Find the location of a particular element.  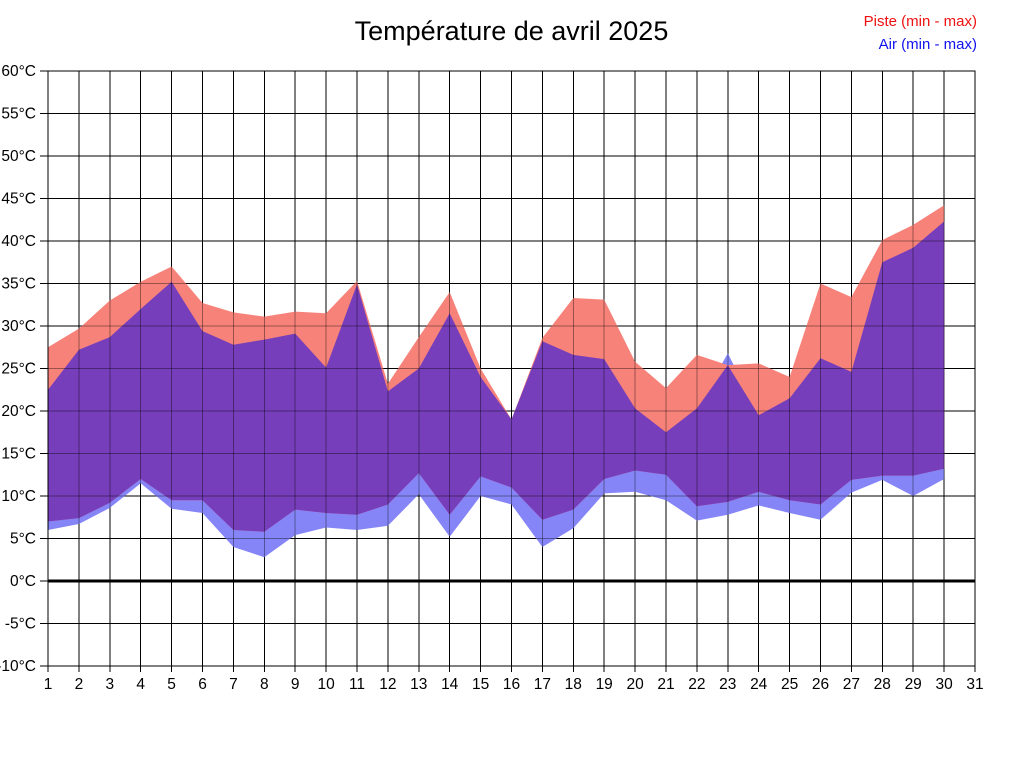

svg-text: 15 is located at coordinates (480, 684).